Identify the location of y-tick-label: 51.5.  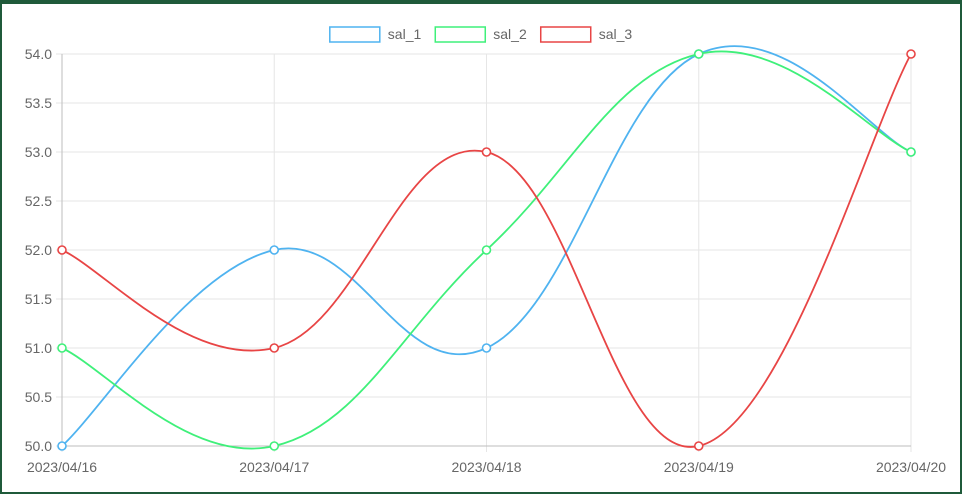
(38, 299).